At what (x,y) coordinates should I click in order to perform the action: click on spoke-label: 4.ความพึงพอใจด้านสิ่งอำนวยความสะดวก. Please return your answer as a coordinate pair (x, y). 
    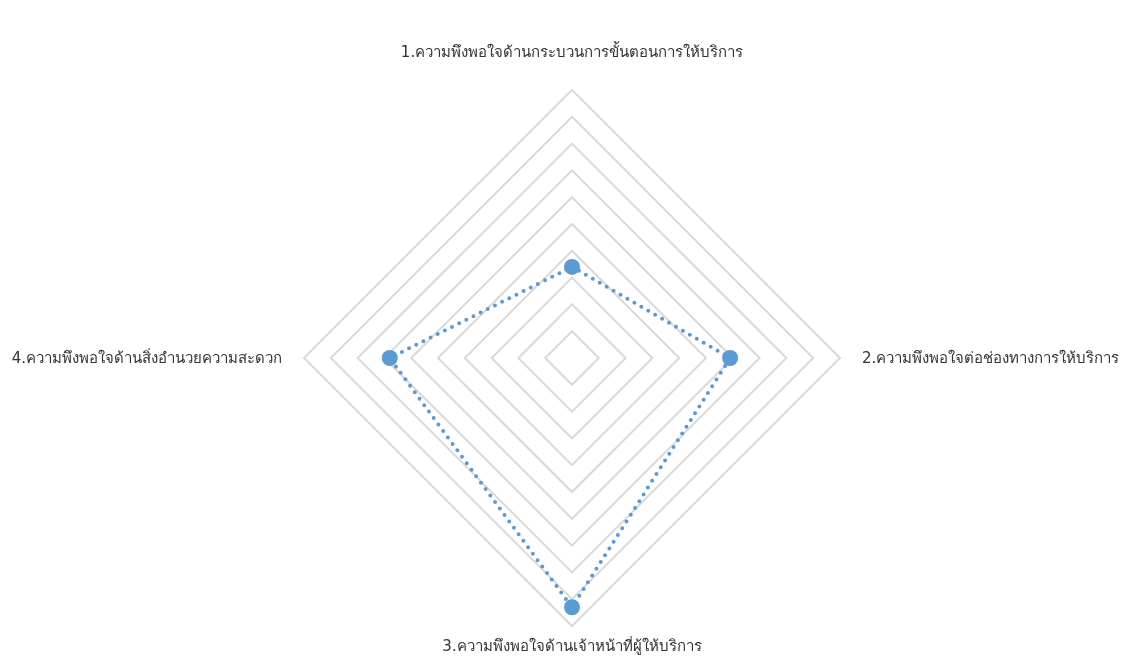
    Looking at the image, I should click on (146, 356).